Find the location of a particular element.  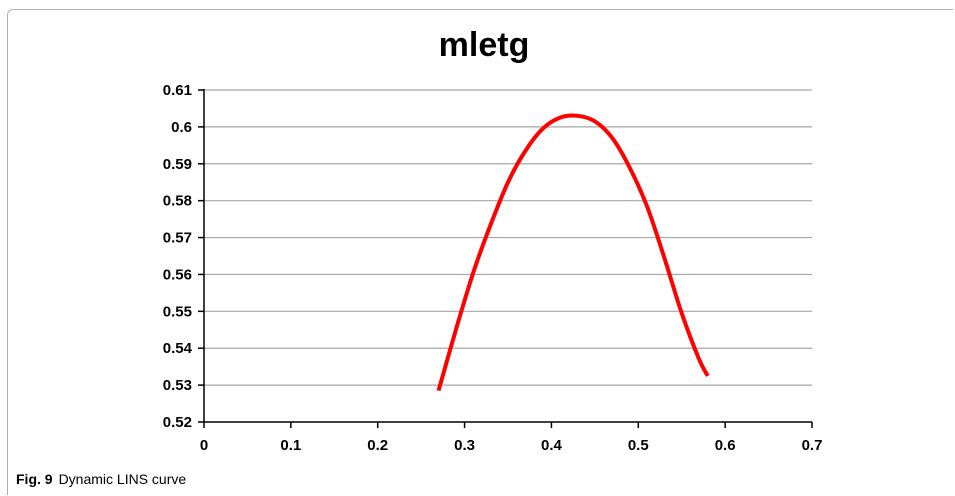

x-tick-label: 0.7 is located at coordinates (812, 445).